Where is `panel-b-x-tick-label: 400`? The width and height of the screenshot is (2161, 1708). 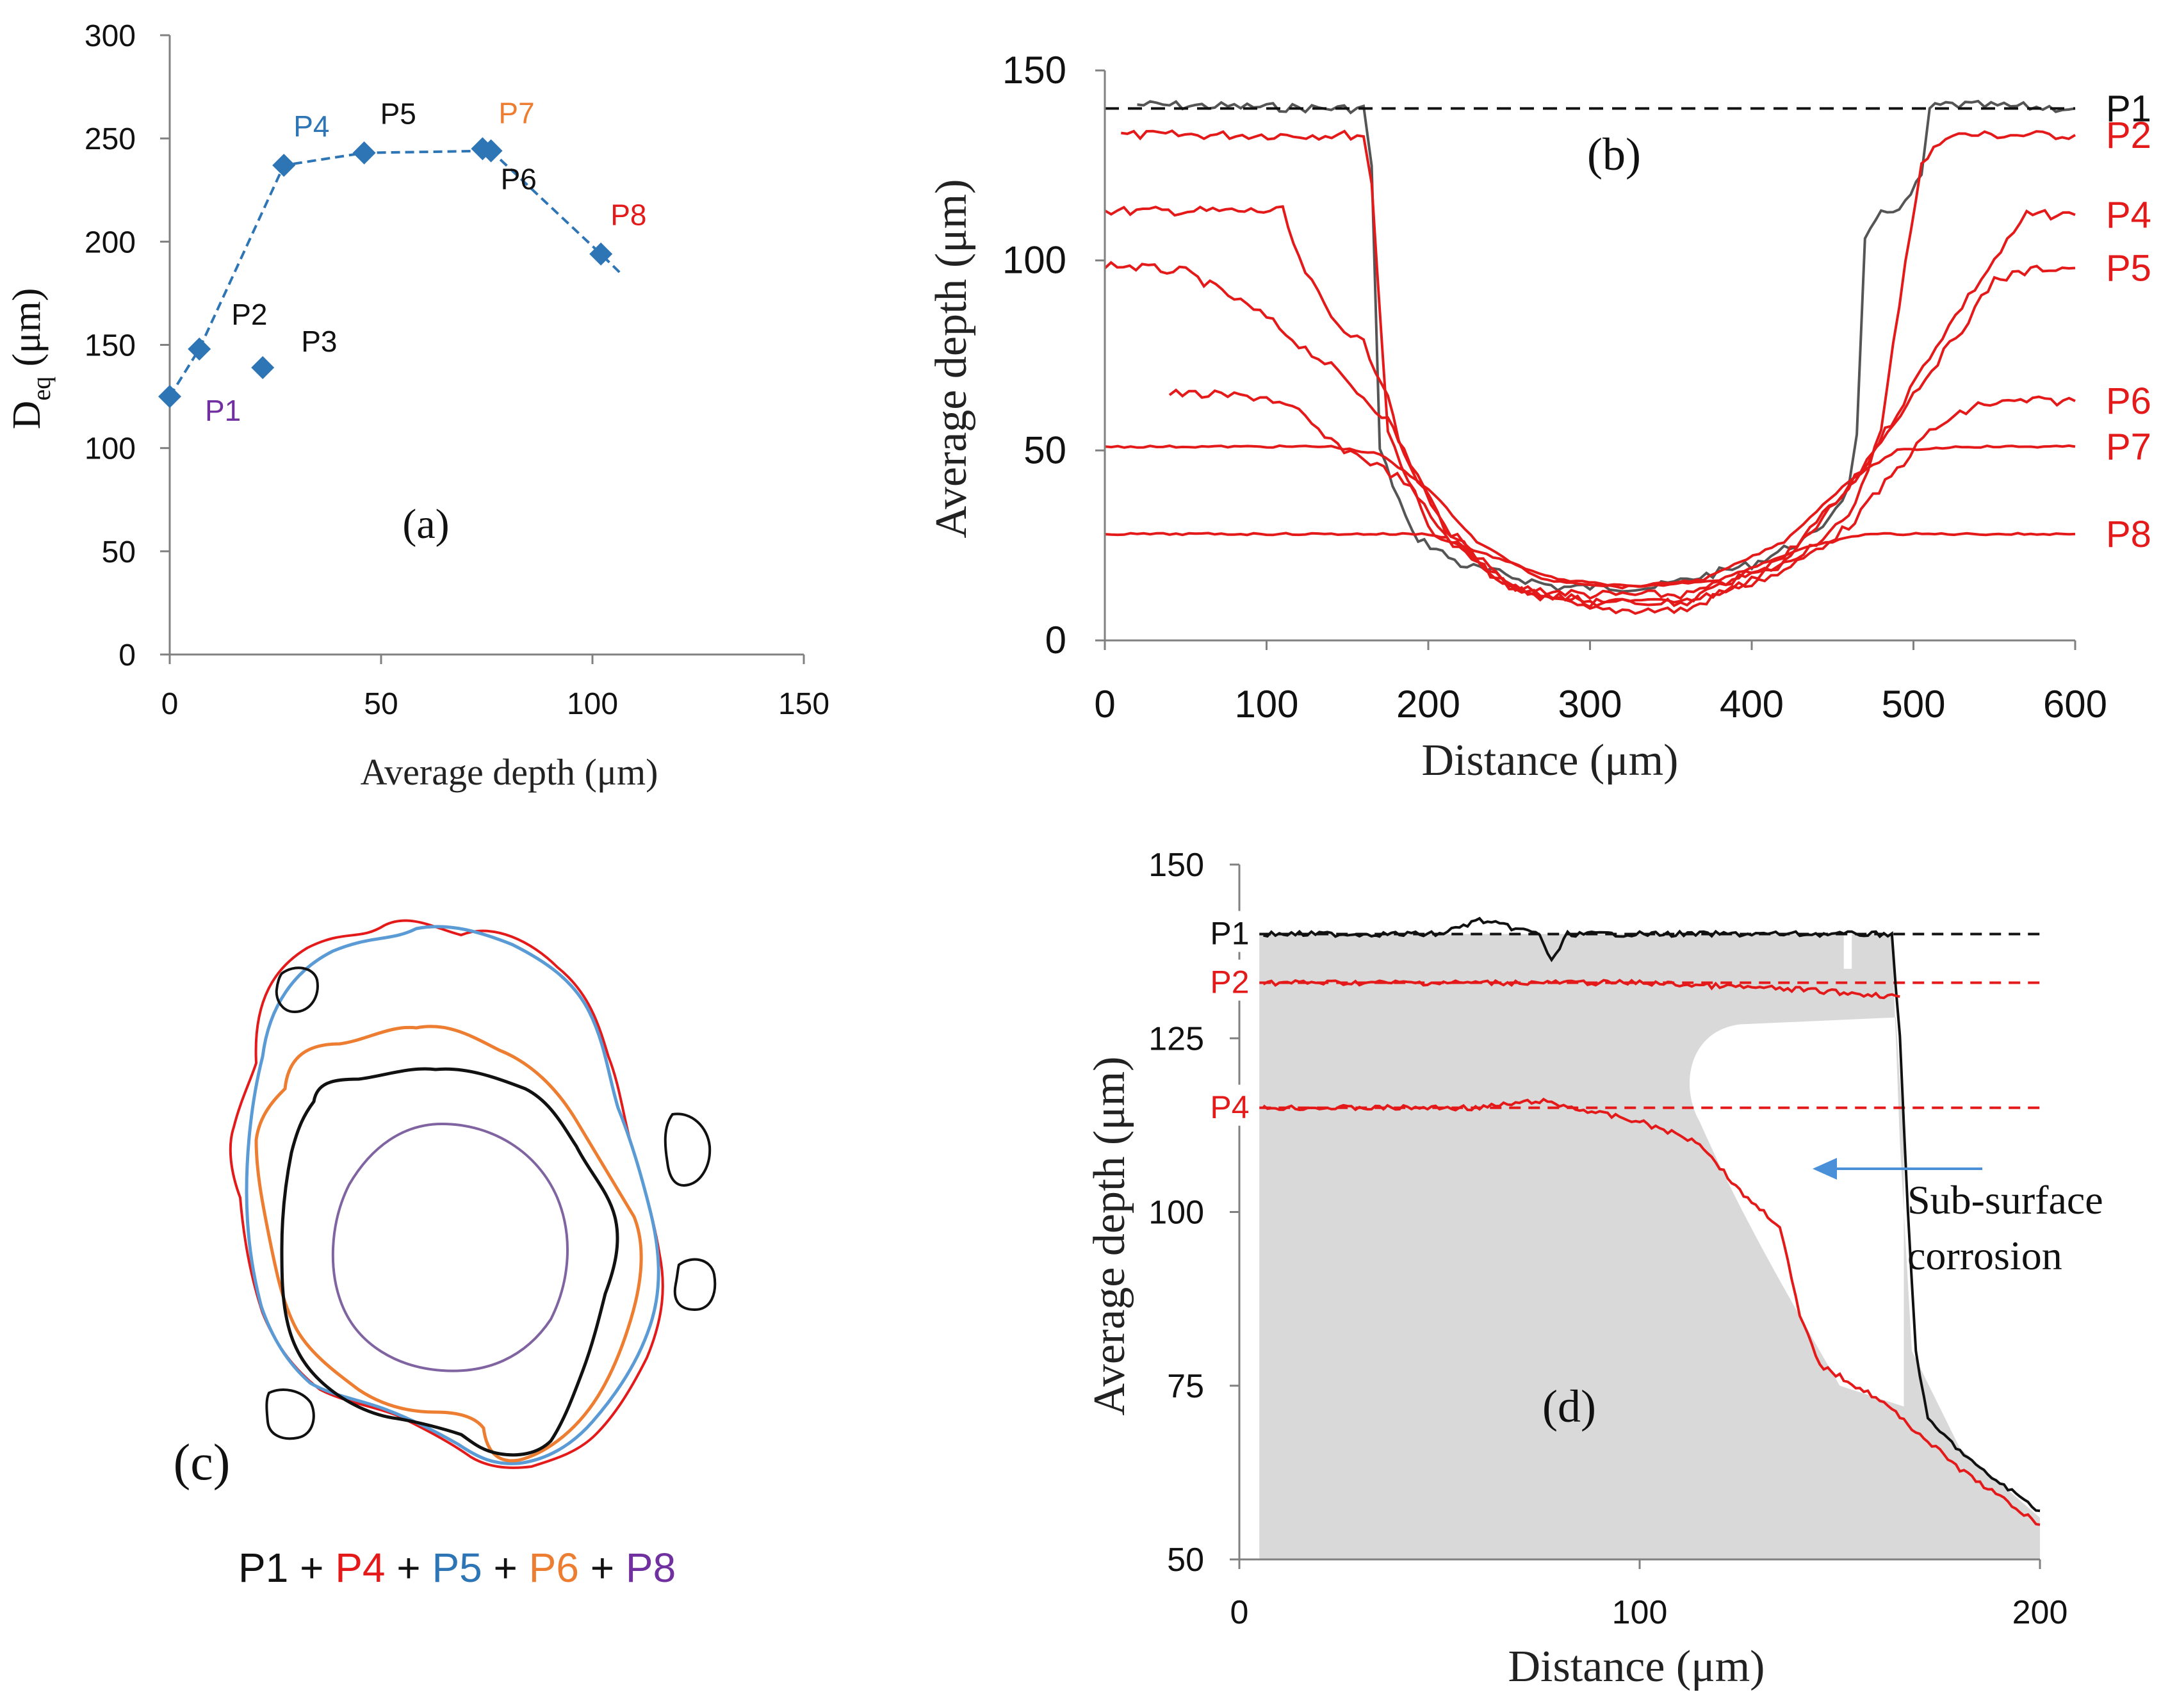 panel-b-x-tick-label: 400 is located at coordinates (1752, 704).